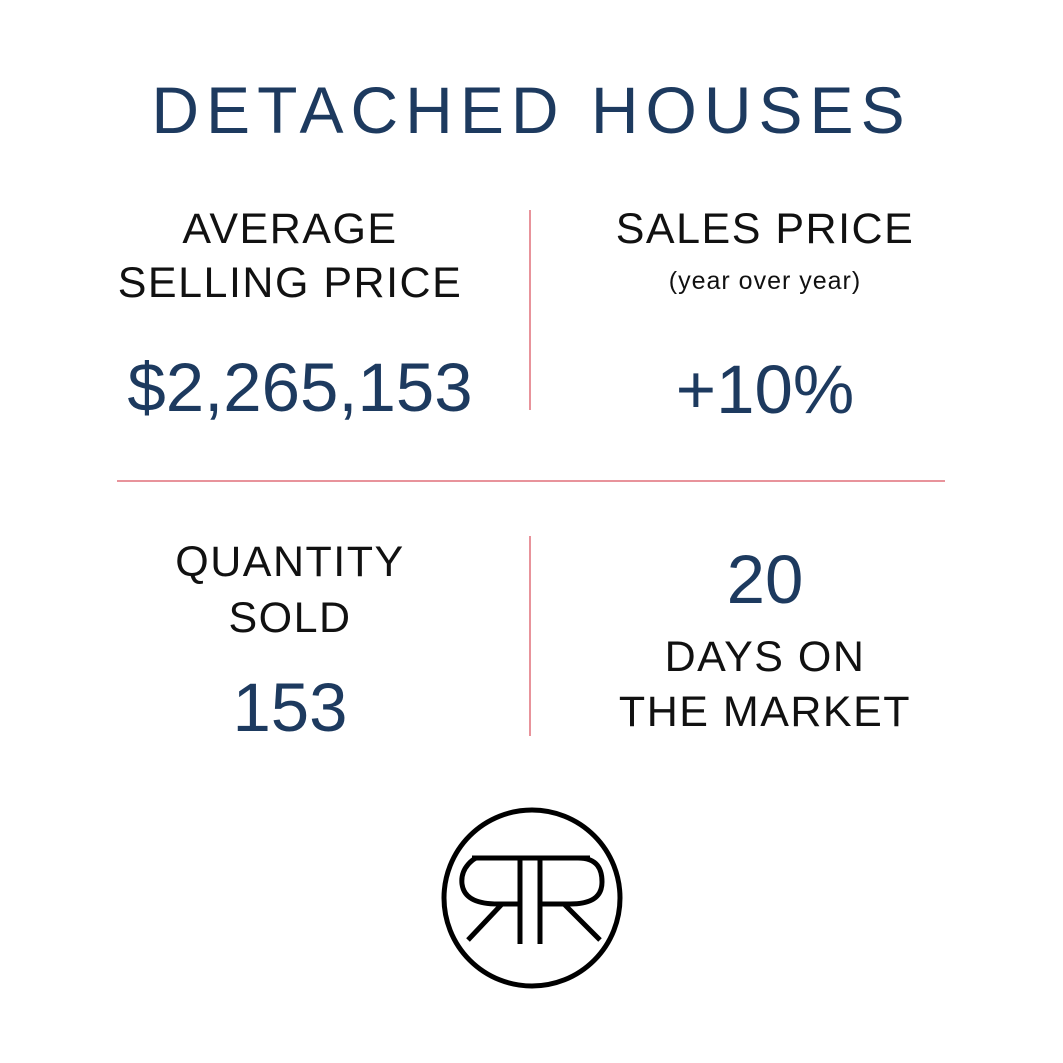  What do you see at coordinates (765, 281) in the screenshot?
I see `sales-price-sublabel: (year over year)` at bounding box center [765, 281].